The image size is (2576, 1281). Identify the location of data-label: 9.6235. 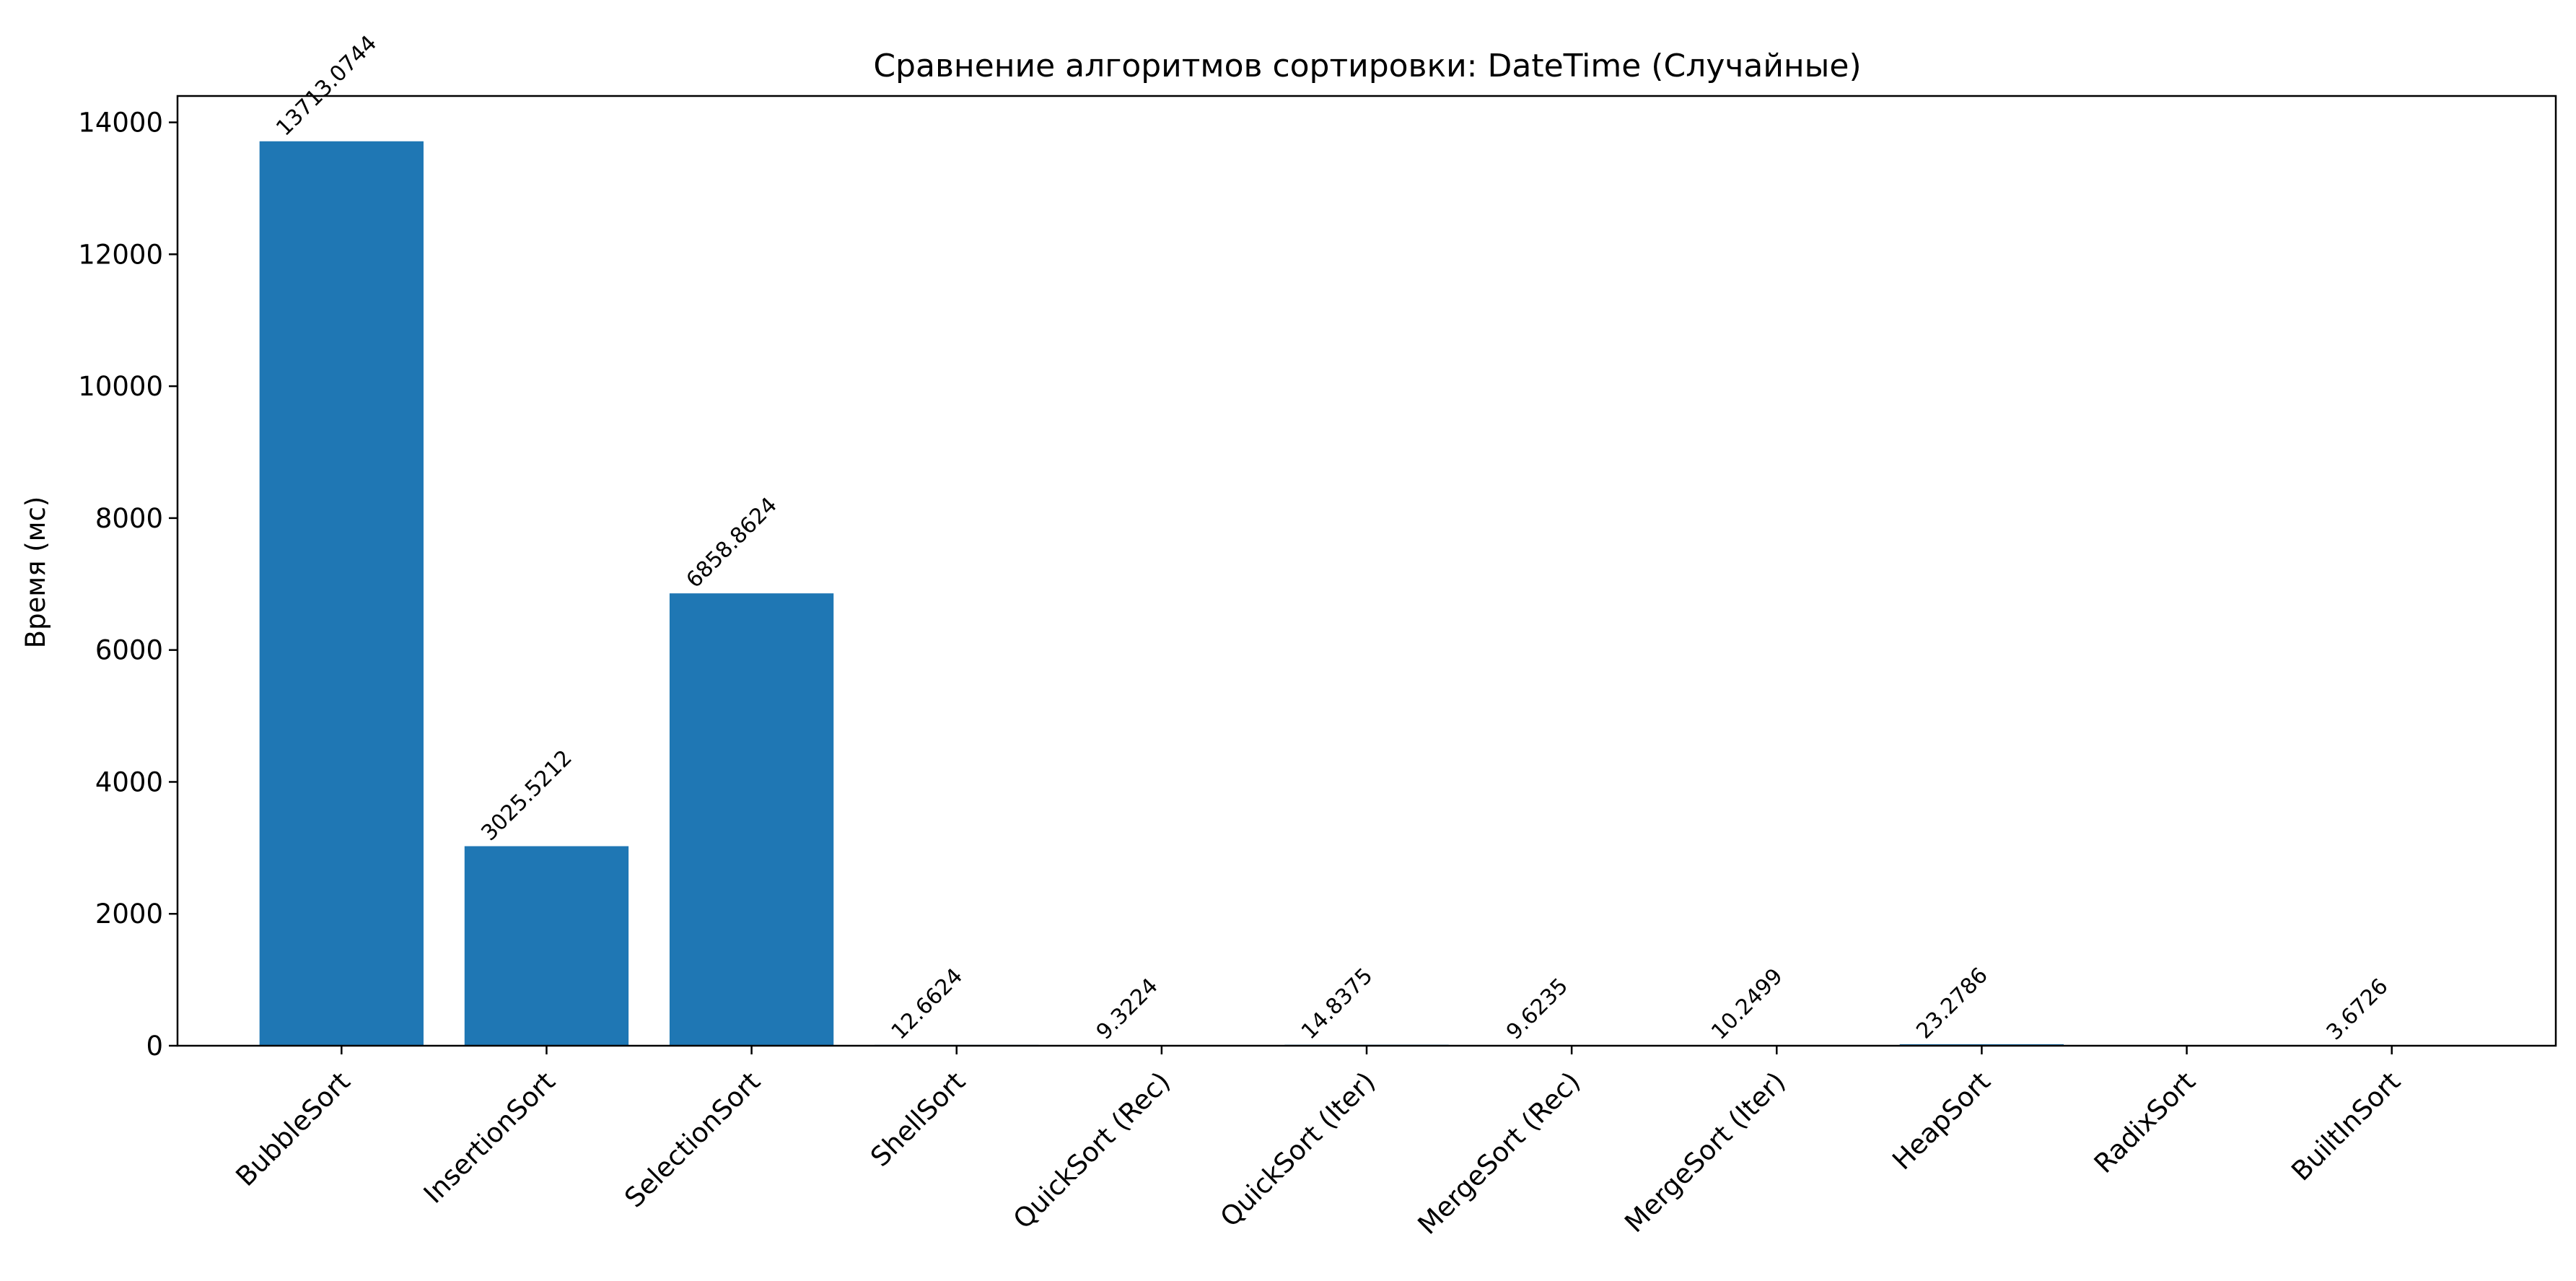
(1537, 1009).